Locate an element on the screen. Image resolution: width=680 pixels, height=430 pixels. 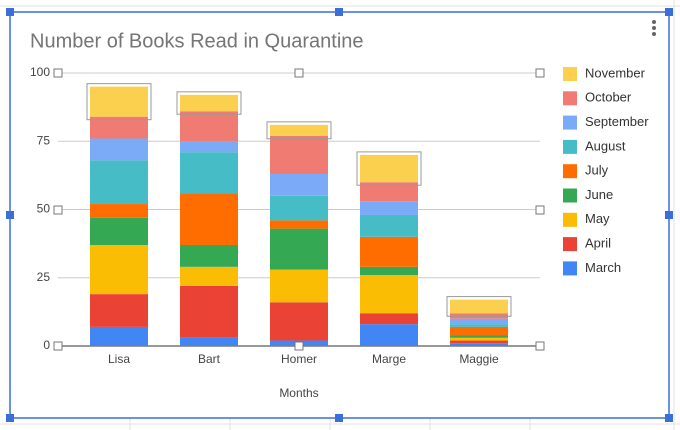
legend-label: April is located at coordinates (598, 243).